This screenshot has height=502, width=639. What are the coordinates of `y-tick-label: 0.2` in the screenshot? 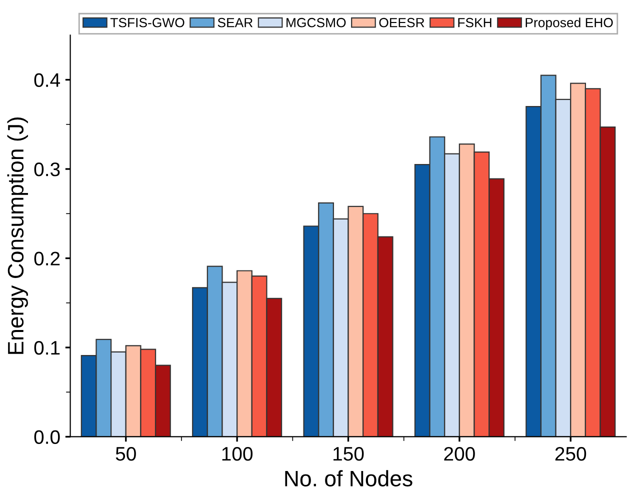 It's located at (47, 259).